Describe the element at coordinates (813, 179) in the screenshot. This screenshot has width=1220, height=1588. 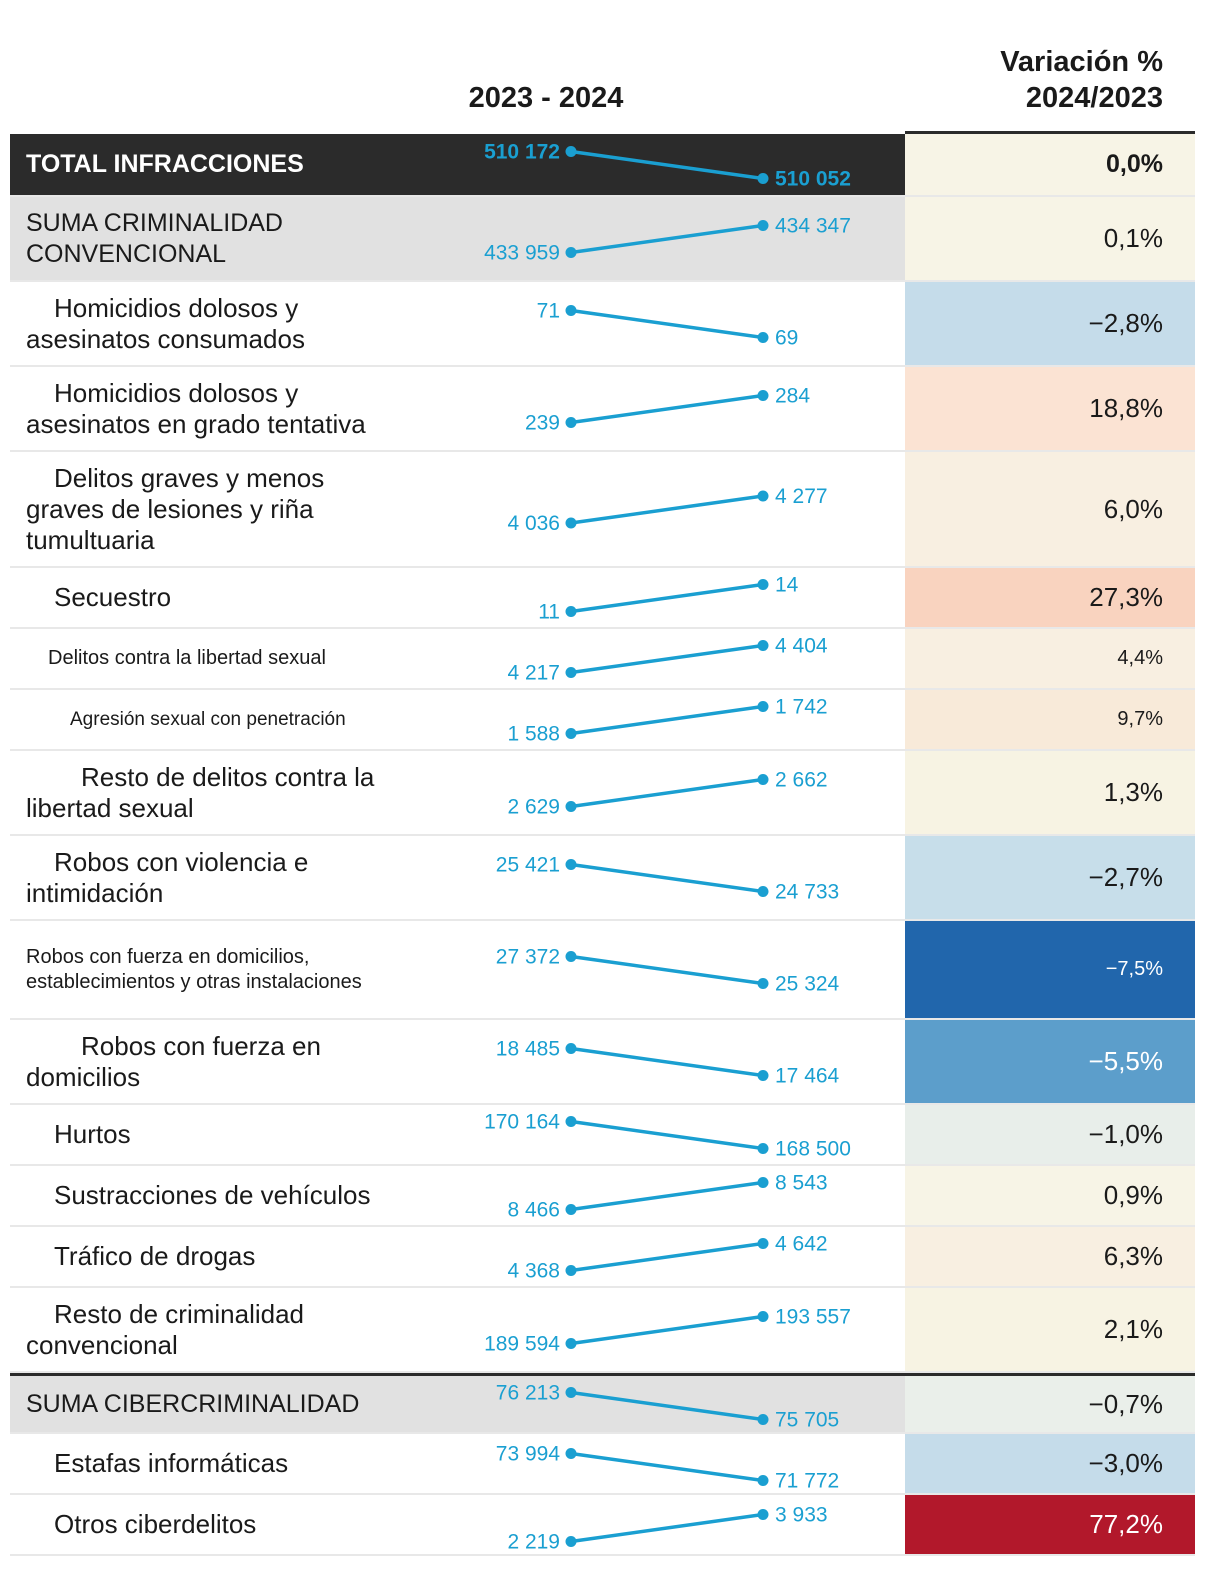
I see `value-2024-label: 510 052` at that location.